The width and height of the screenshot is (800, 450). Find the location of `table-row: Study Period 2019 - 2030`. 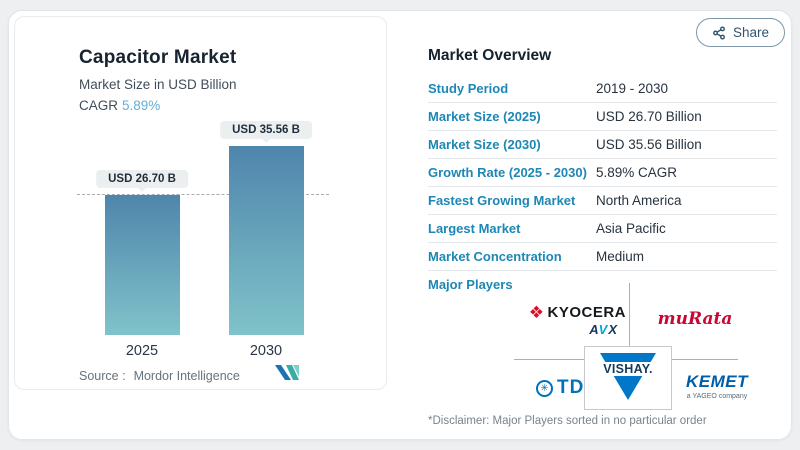

table-row: Study Period 2019 - 2030 is located at coordinates (602, 89).